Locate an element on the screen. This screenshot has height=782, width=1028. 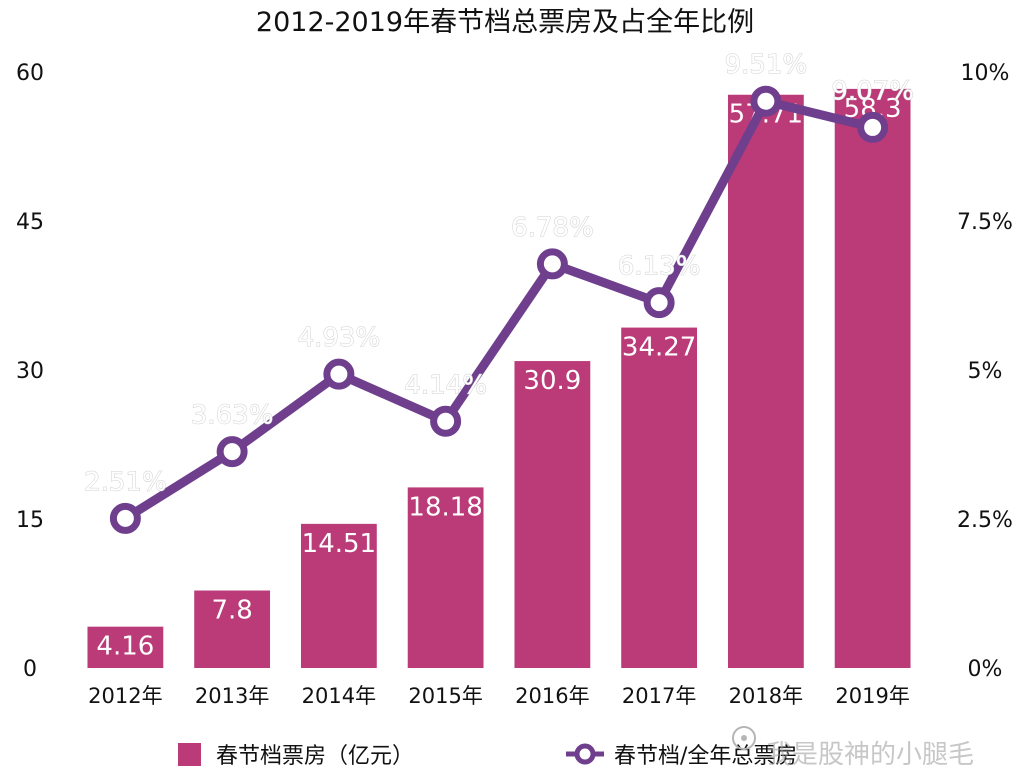
left-axis-tick-label: 60 is located at coordinates (30, 73).